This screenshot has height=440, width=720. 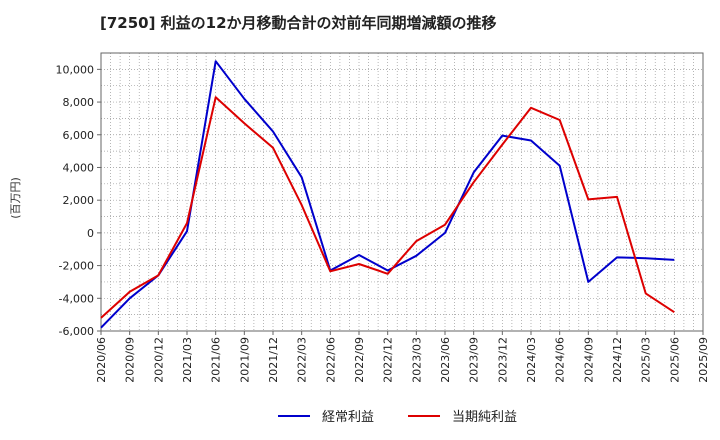 What do you see at coordinates (76, 298) in the screenshot?
I see `y-tick-label: -4,000` at bounding box center [76, 298].